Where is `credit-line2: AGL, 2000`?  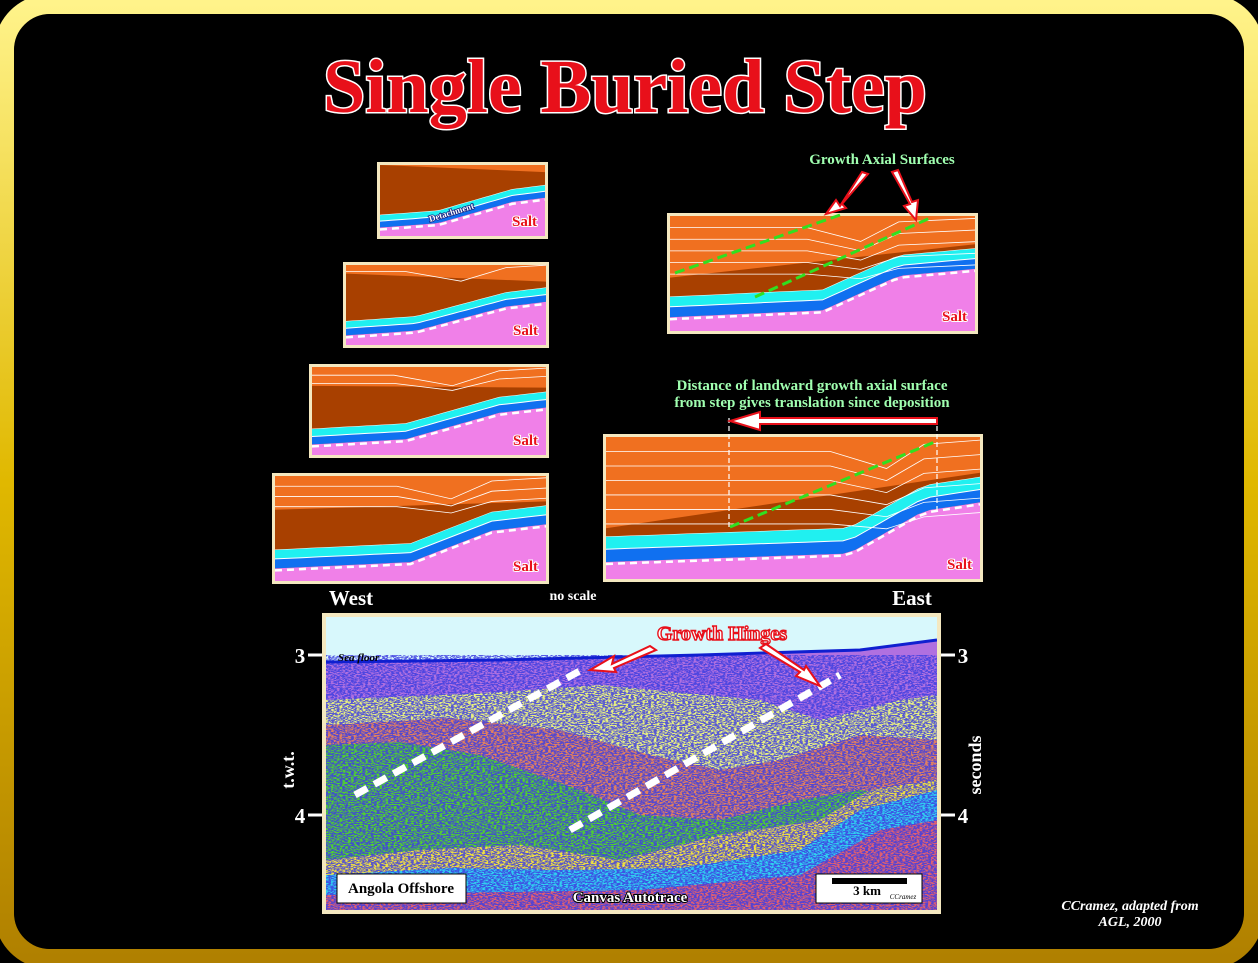 credit-line2: AGL, 2000 is located at coordinates (1130, 922).